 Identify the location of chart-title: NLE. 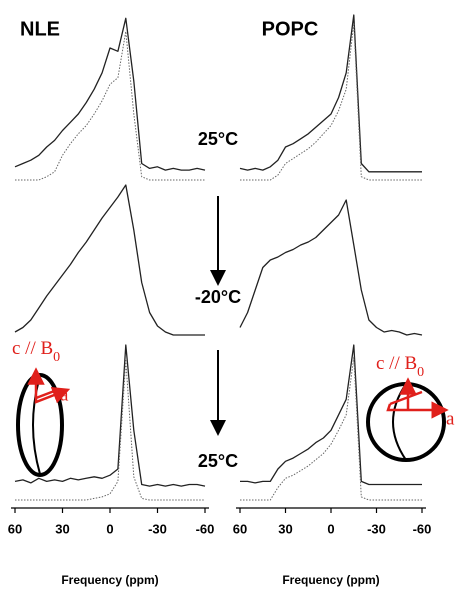
(40, 29).